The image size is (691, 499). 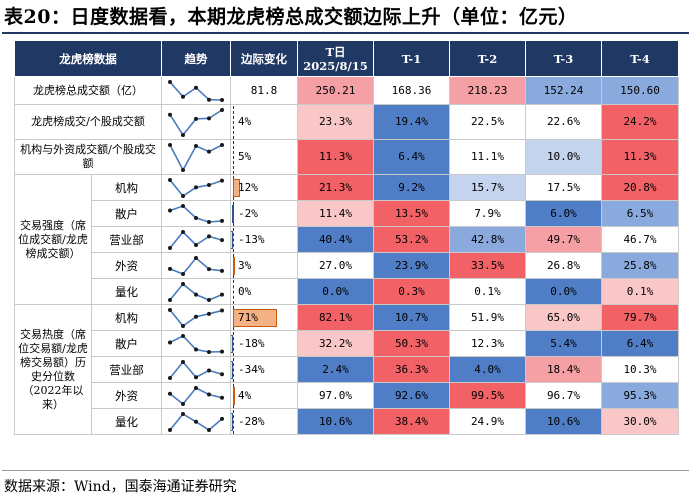 I want to click on value-cell-t0: 40.4%, so click(x=335, y=239).